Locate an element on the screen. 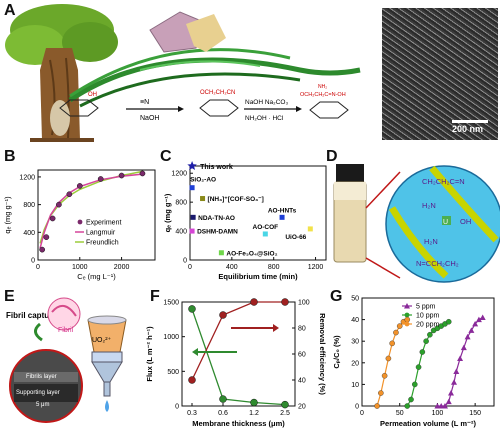 This screenshot has width=500, height=435. sem-image is located at coordinates (440, 74).